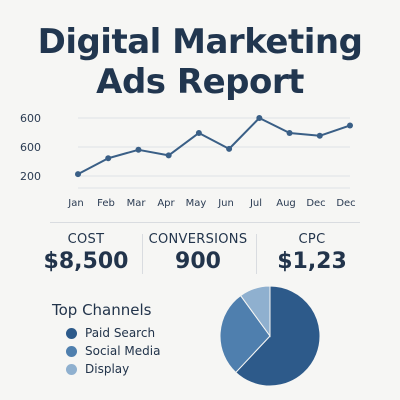 Image resolution: width=400 pixels, height=400 pixels. I want to click on stats-row: COST $8,500 CONVERSIONS 900 CPC $1,23, so click(200, 256).